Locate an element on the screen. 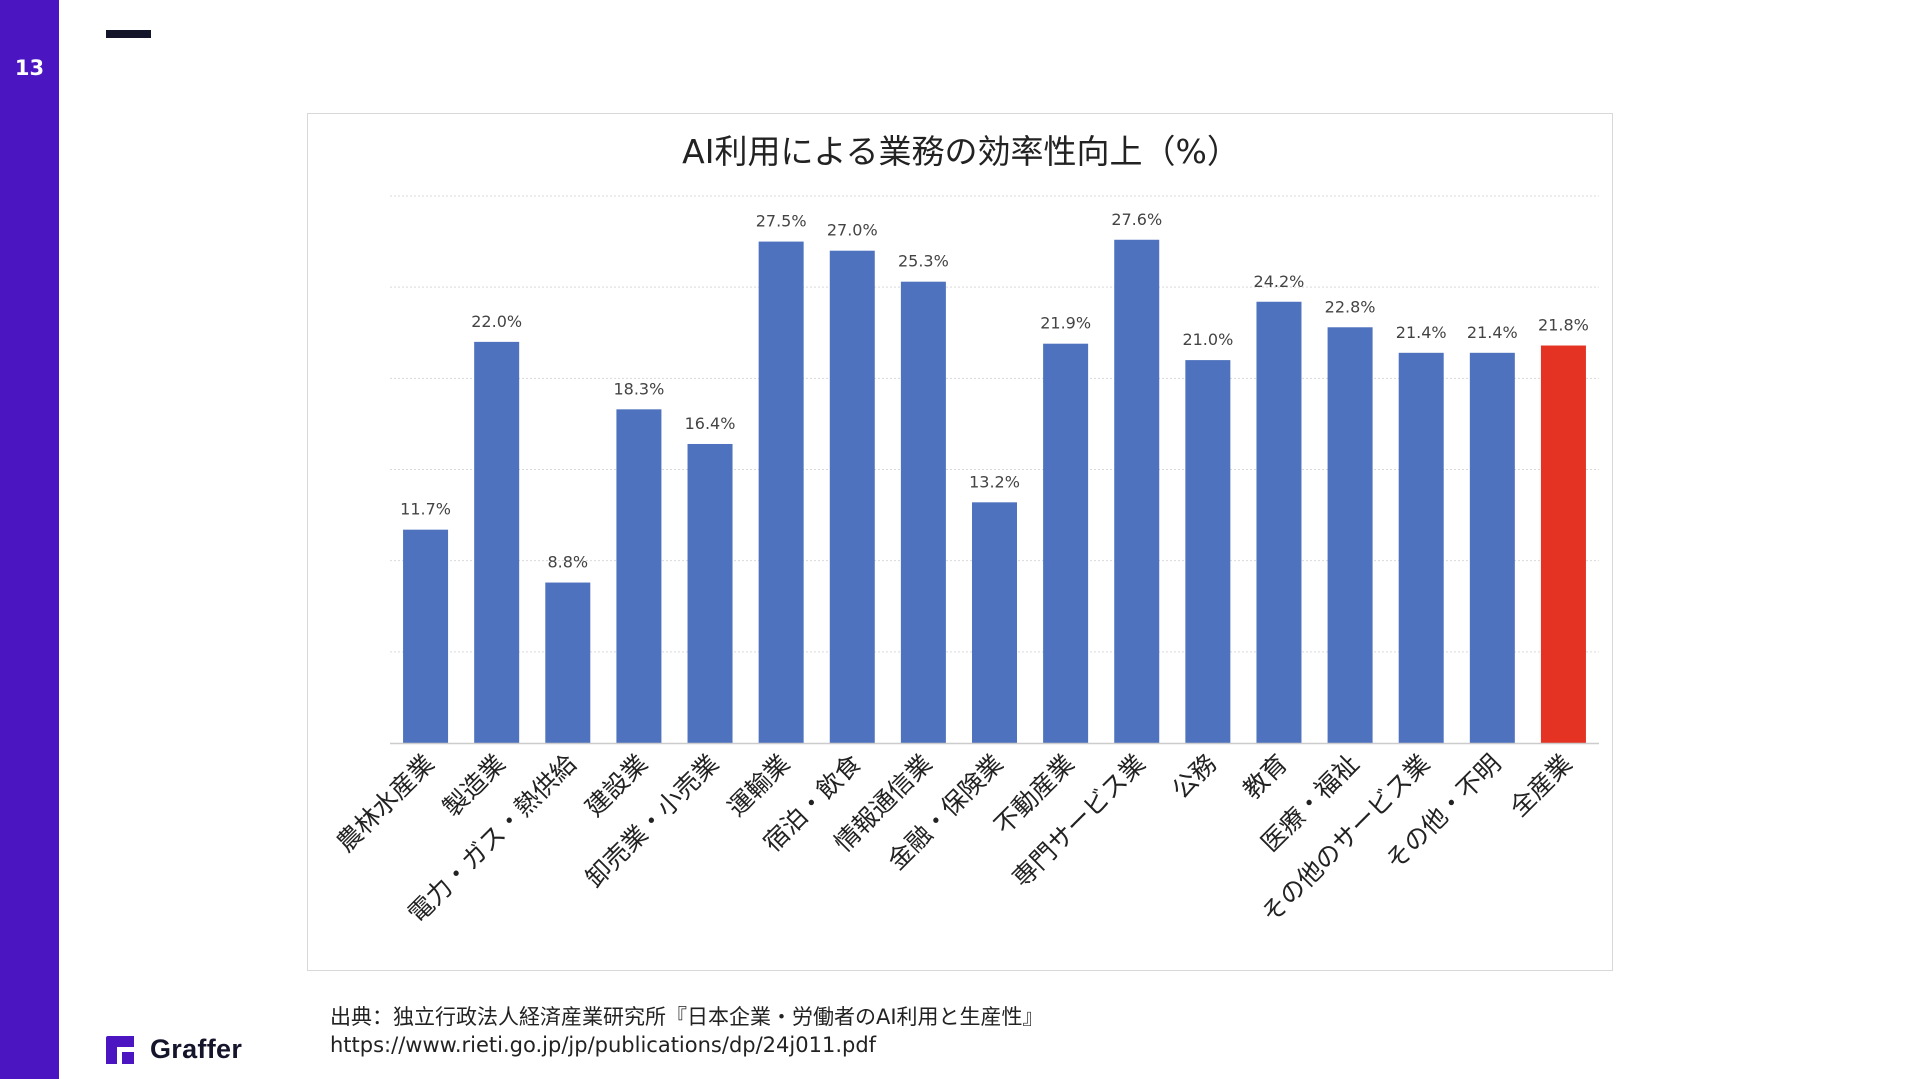 Image resolution: width=1920 pixels, height=1079 pixels. category-label-5: 卸売業・小売業 is located at coordinates (652, 821).